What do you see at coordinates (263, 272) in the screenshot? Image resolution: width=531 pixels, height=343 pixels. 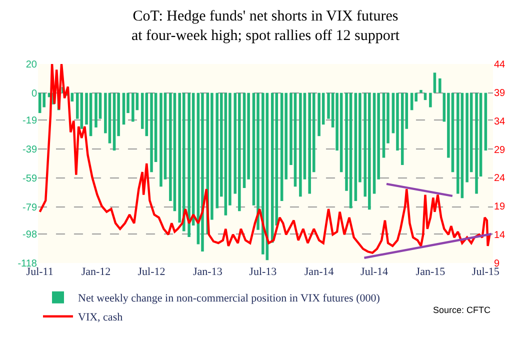 I see `x-tick-label: Jul-13` at bounding box center [263, 272].